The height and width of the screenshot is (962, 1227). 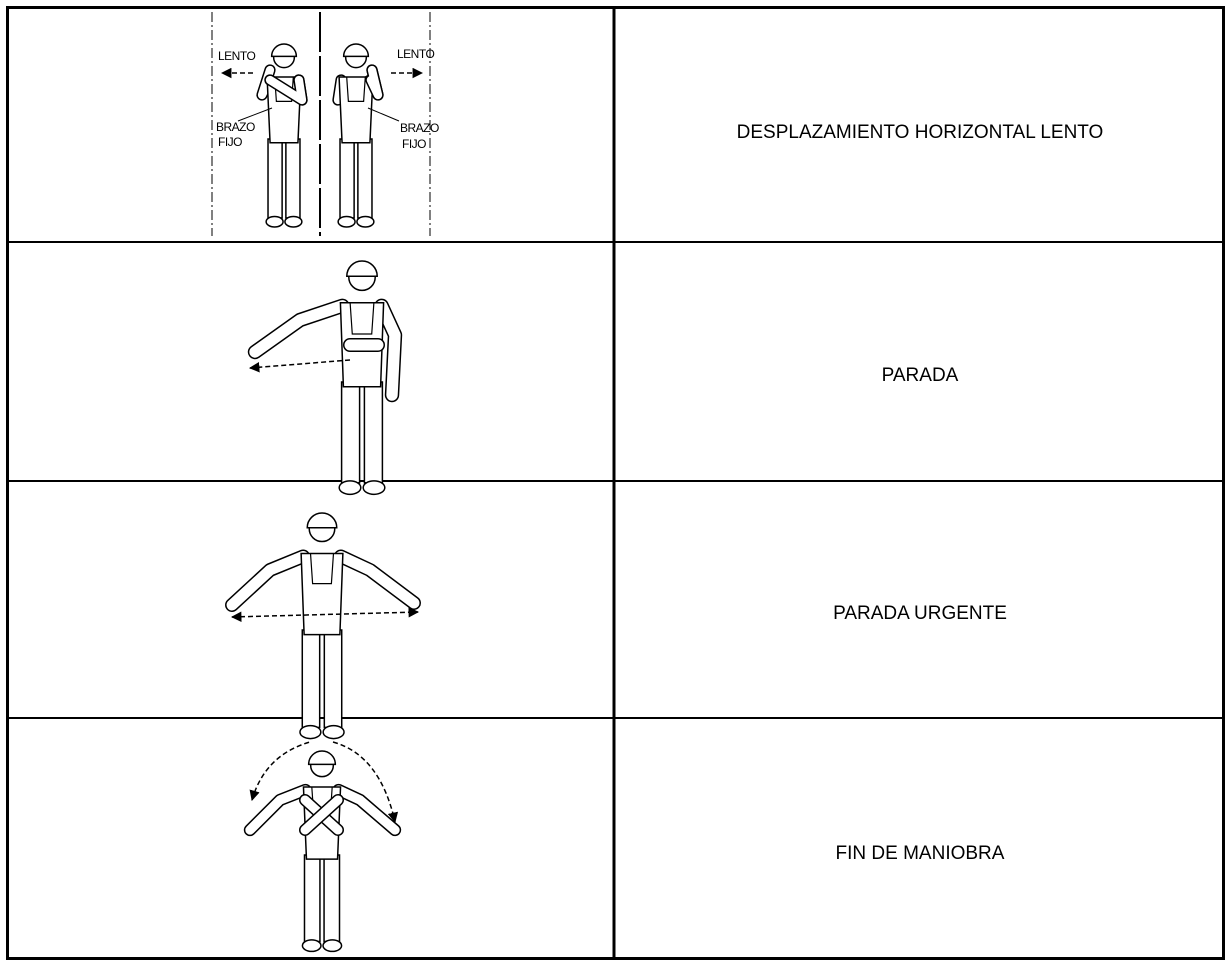 What do you see at coordinates (920, 132) in the screenshot?
I see `signal-name: DESPLAZAMIENTO HORIZONTAL LENTO` at bounding box center [920, 132].